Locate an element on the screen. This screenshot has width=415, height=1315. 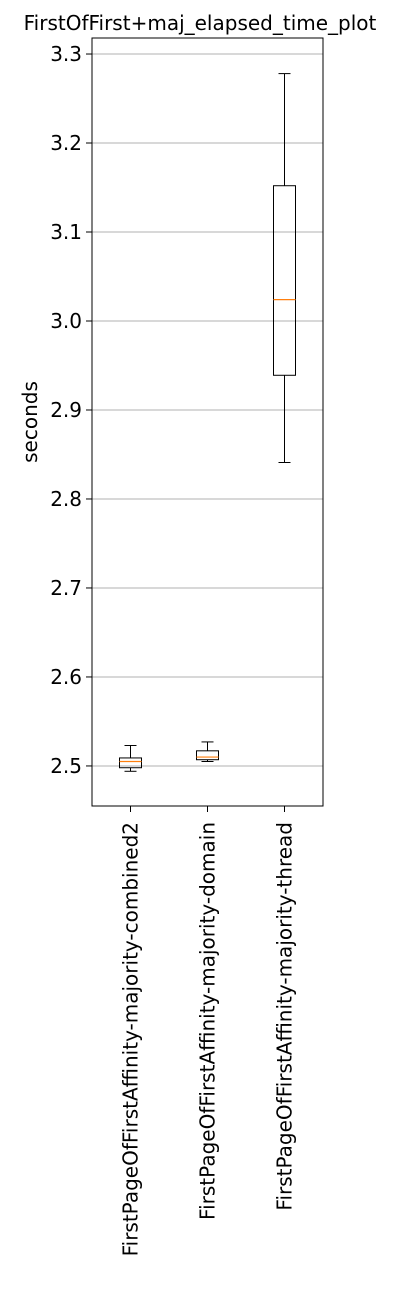
y-axis-ticks: 2.5 2.6 2.7 2.8 2.9 3.0 3.1 3.2 3.3 is located at coordinates (71, 410).